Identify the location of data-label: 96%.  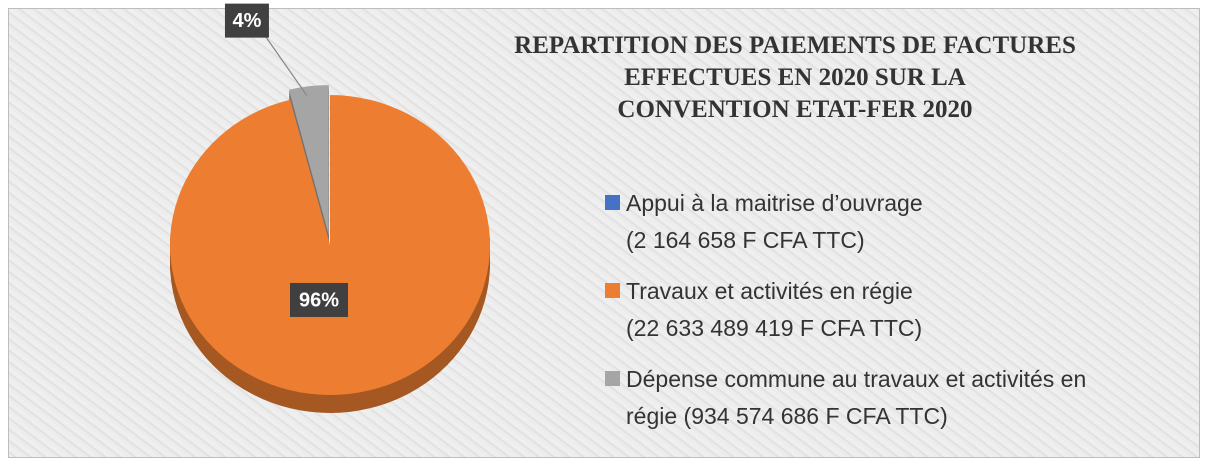
(319, 300).